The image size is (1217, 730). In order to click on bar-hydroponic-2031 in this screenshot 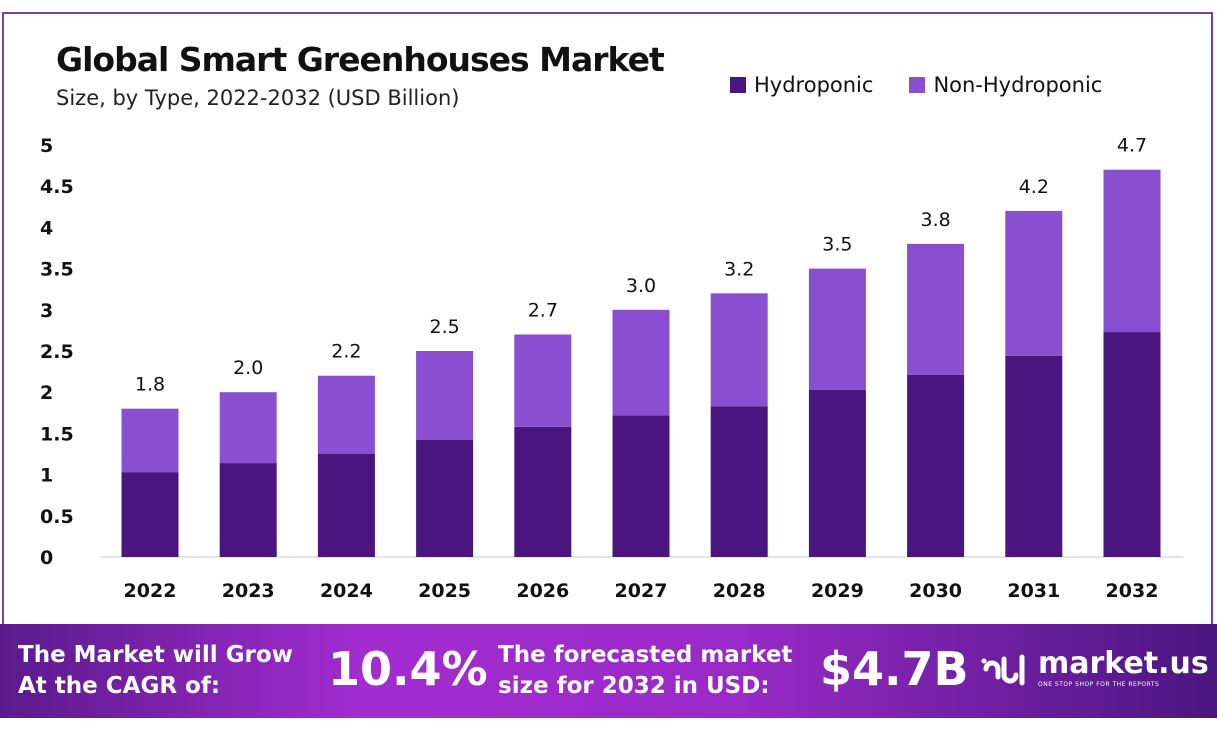, I will do `click(1034, 456)`.